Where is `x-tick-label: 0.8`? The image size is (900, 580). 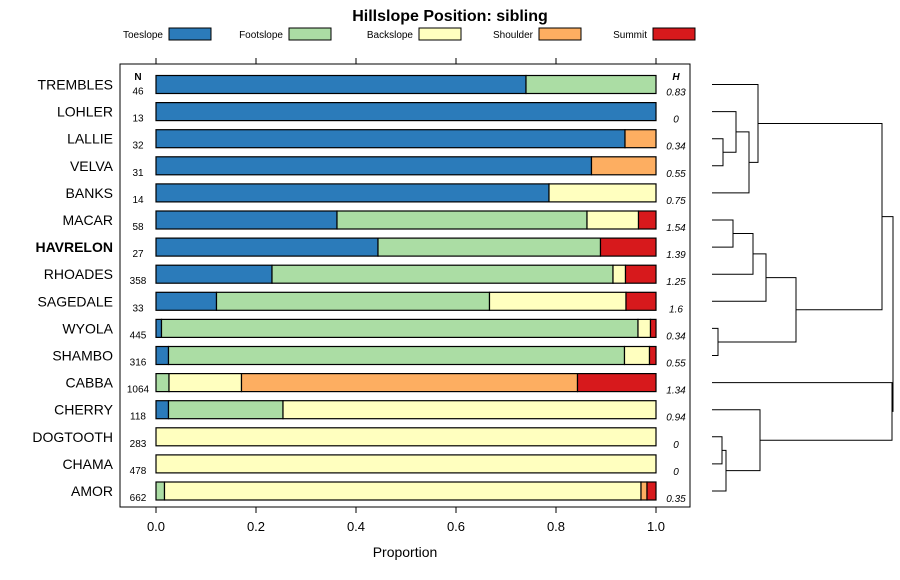
x-tick-label: 0.8 is located at coordinates (556, 526).